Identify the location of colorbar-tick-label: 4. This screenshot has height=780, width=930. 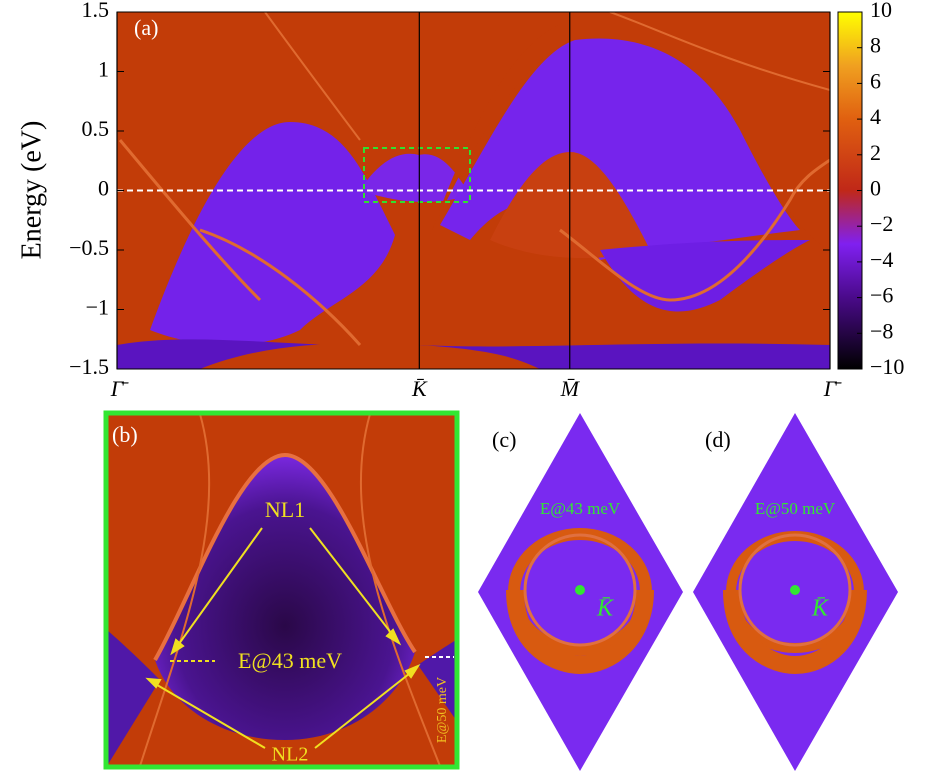
(875, 116).